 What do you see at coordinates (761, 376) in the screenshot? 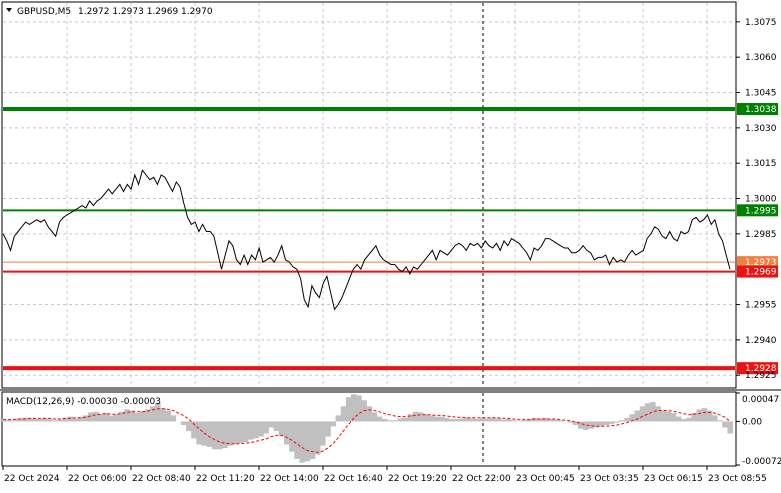
I see `y-tick-label: 1.2925` at bounding box center [761, 376].